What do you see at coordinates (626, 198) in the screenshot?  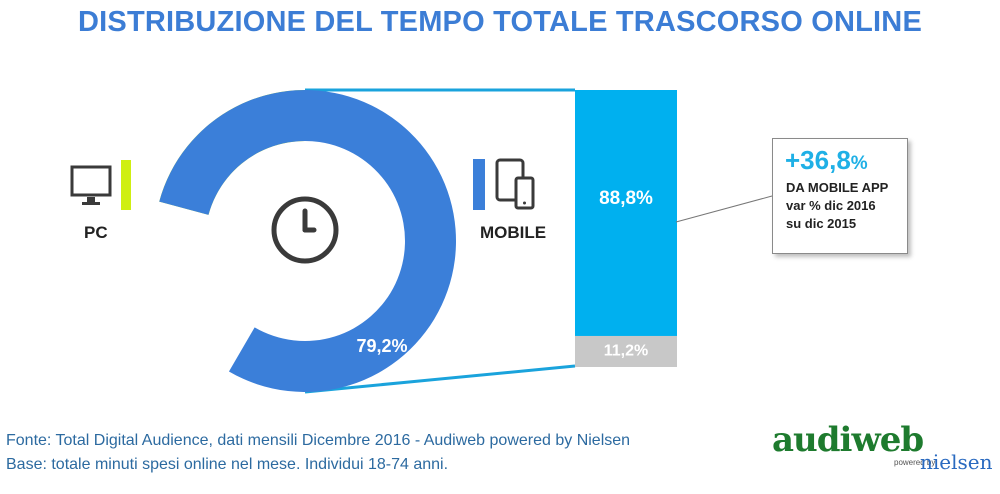 I see `stacked-bar-label-1: 88,8%` at bounding box center [626, 198].